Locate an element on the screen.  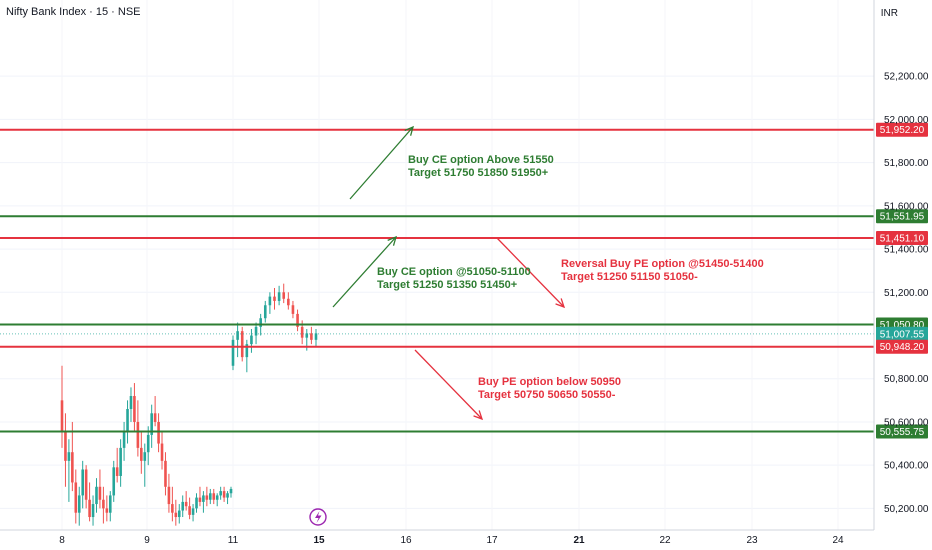
y-tick-label: 50,400.00 is located at coordinates (906, 466).